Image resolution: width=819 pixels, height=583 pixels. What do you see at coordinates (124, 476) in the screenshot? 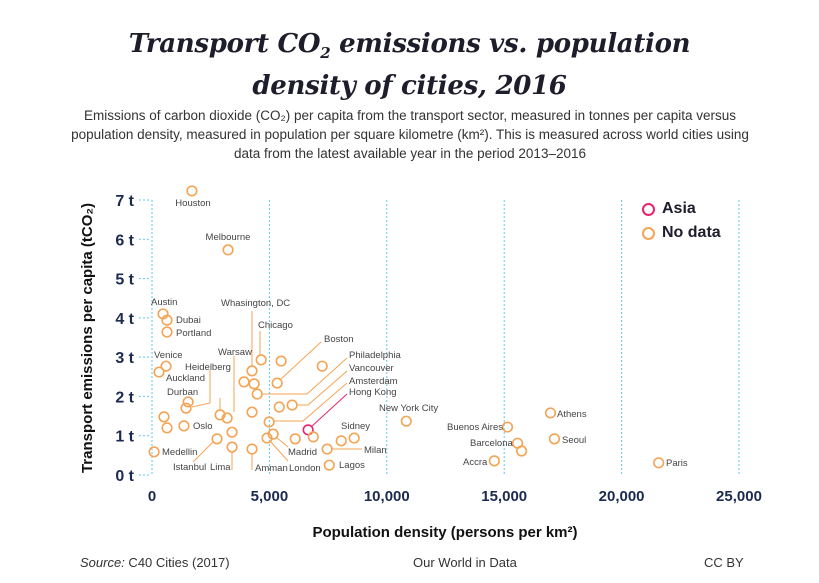
I see `y-tick-label: 0 t` at bounding box center [124, 476].